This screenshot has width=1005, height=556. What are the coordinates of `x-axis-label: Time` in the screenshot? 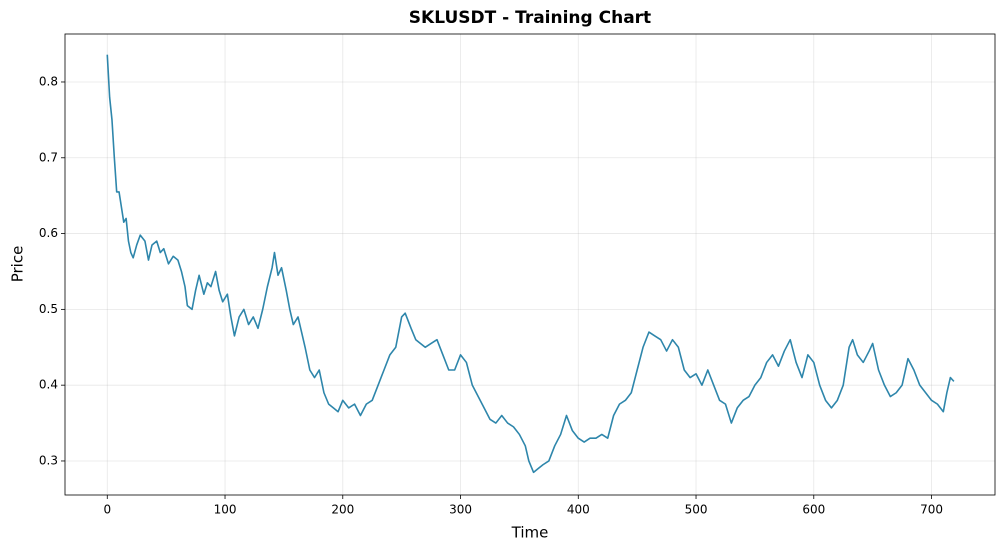 It's located at (530, 533).